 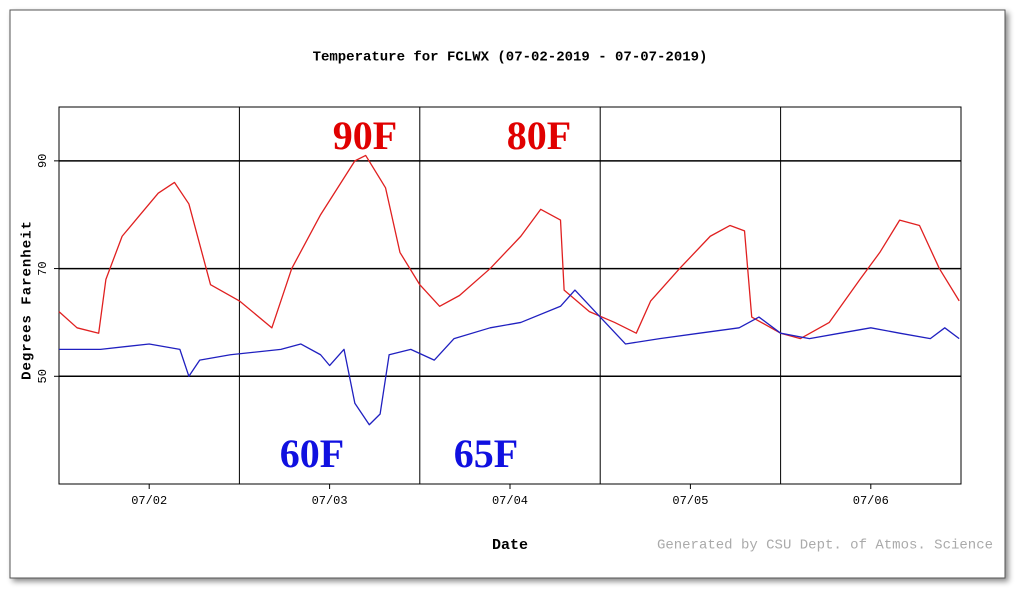 I want to click on x-tick-label: 07/04, so click(x=510, y=501).